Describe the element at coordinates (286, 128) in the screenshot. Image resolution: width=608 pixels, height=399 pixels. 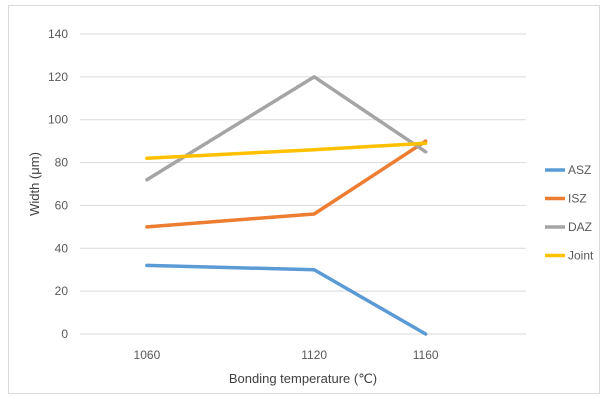
I see `series-line-daz` at that location.